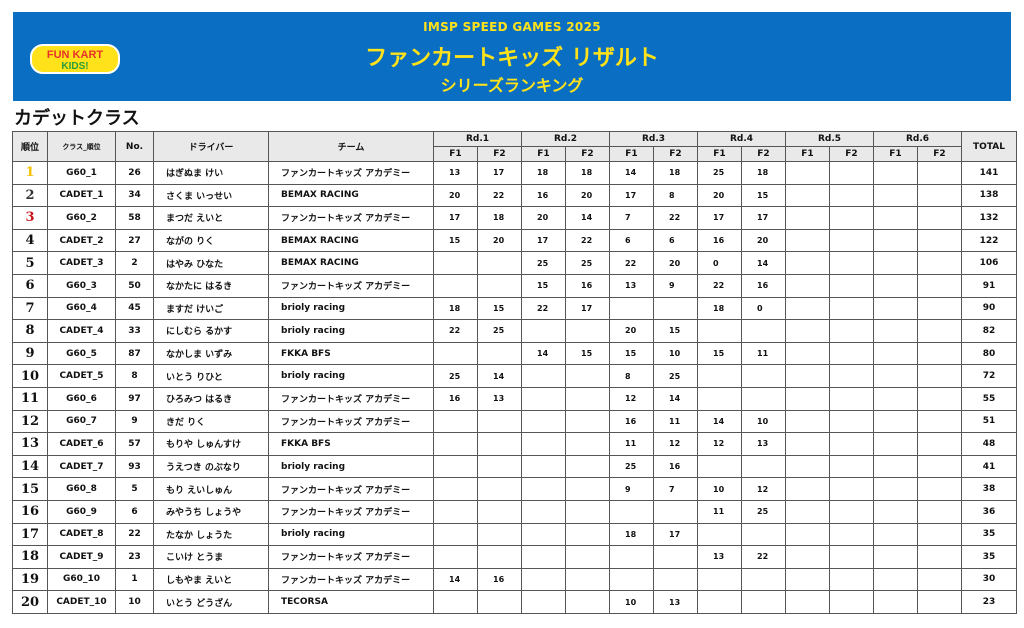 The width and height of the screenshot is (1024, 628). What do you see at coordinates (989, 195) in the screenshot?
I see `total-points-cell: 138` at bounding box center [989, 195].